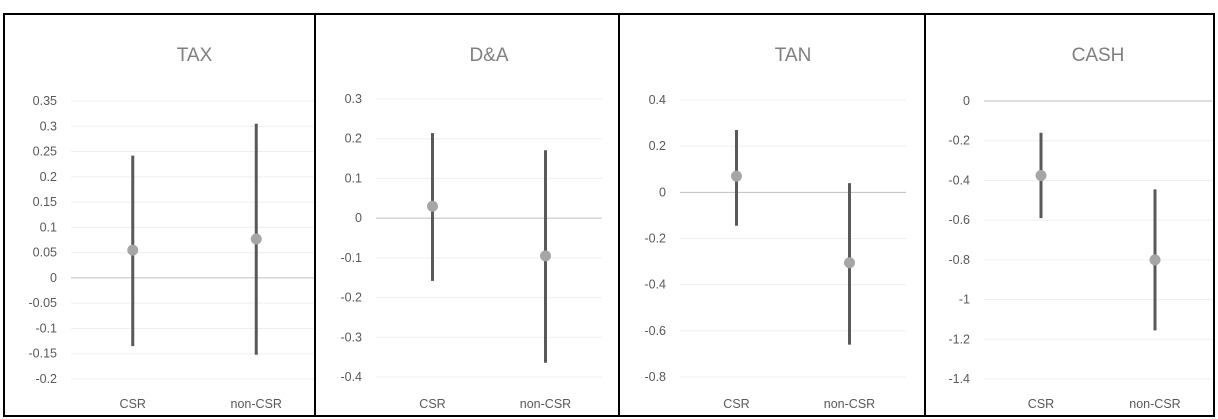 The image size is (1218, 419). What do you see at coordinates (793, 55) in the screenshot?
I see `chart-title: TAN` at bounding box center [793, 55].